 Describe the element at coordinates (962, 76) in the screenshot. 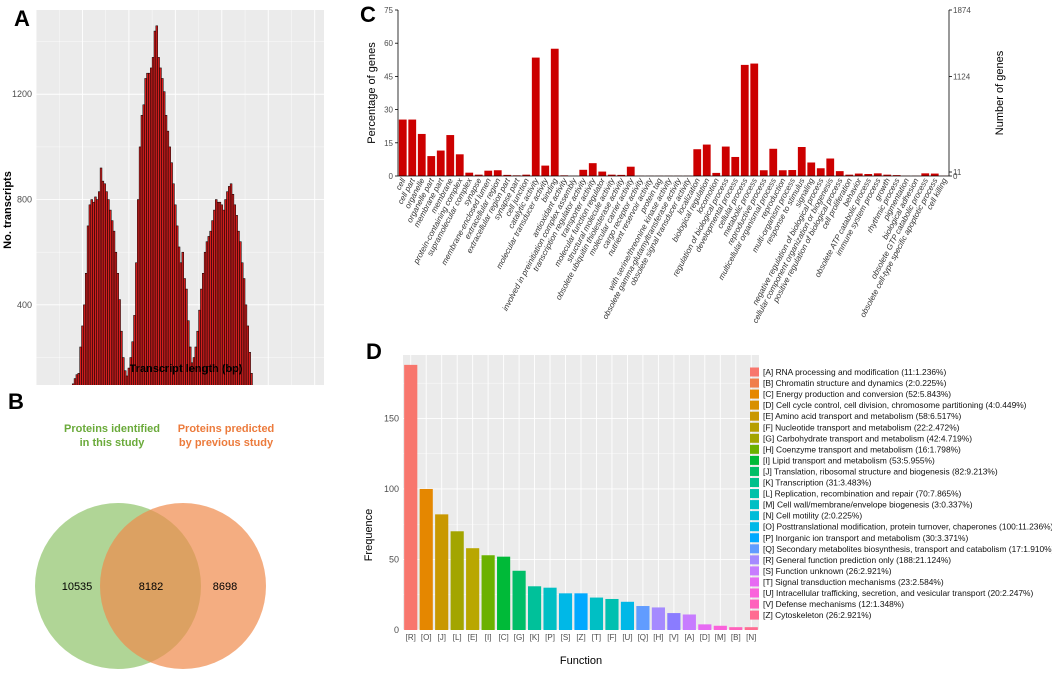

I see `y2-tick-label: 1124` at that location.